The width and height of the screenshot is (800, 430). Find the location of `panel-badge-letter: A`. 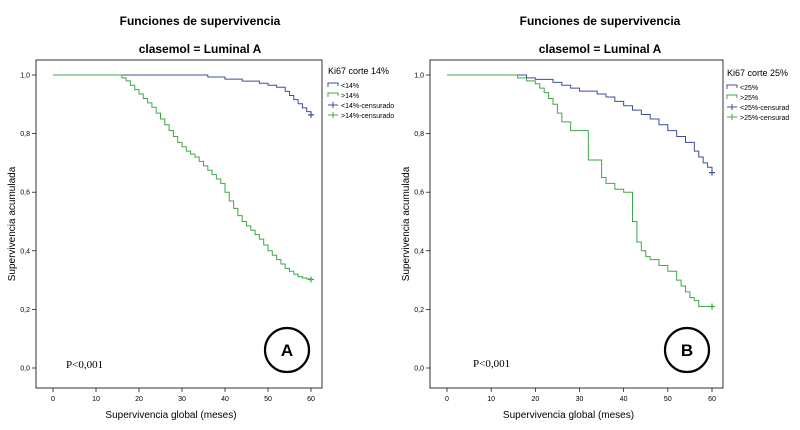

panel-badge-letter: A is located at coordinates (287, 350).